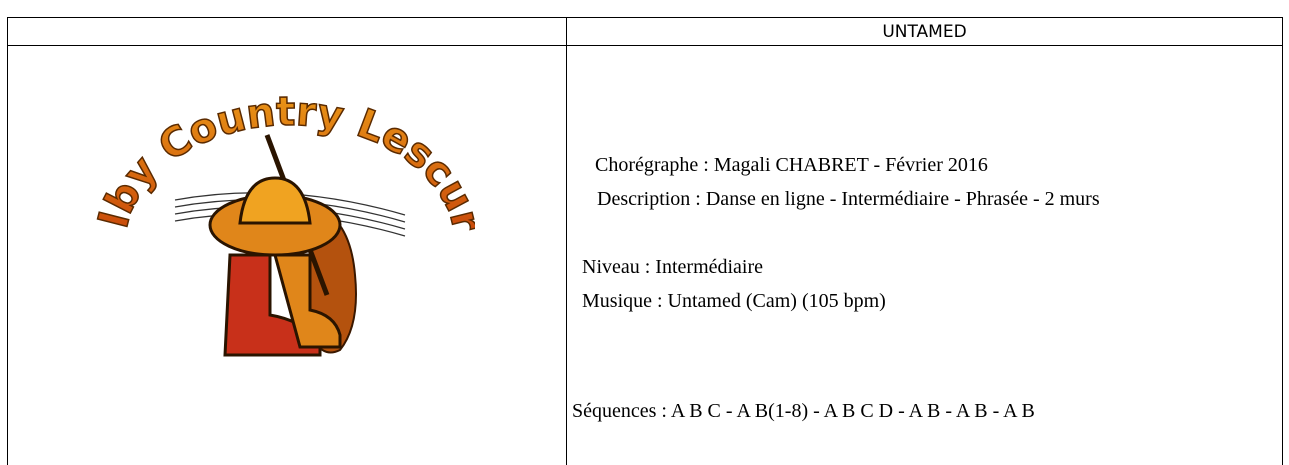 This screenshot has height=465, width=1289. What do you see at coordinates (673, 267) in the screenshot?
I see `level: Niveau : Intermédiaire` at bounding box center [673, 267].